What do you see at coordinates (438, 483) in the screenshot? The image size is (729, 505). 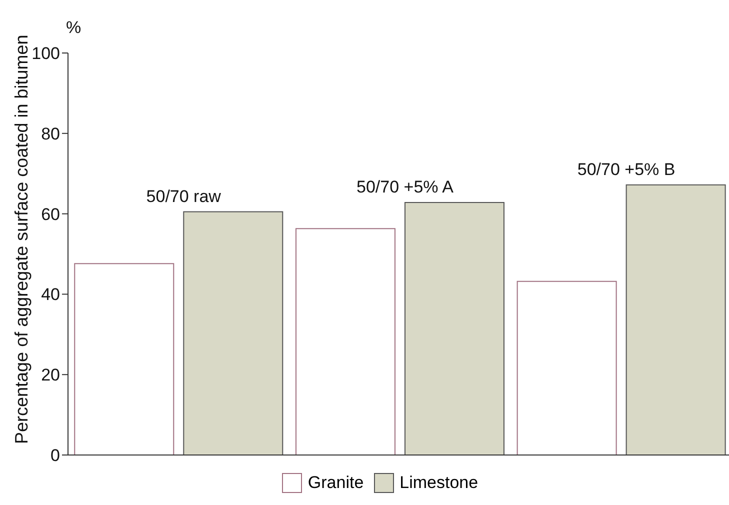 I see `legend-label: Limestone` at bounding box center [438, 483].